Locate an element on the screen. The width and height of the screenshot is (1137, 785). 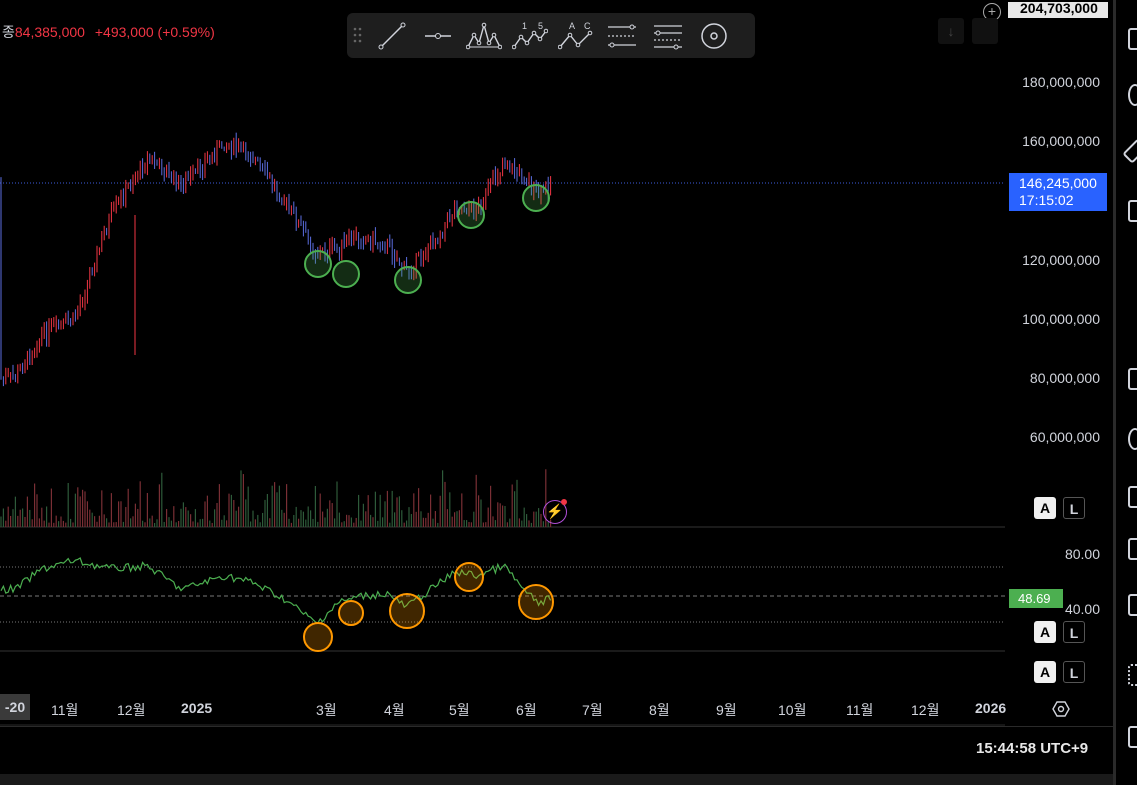
alert-bolt-icon: ⚡ is located at coordinates (555, 512).